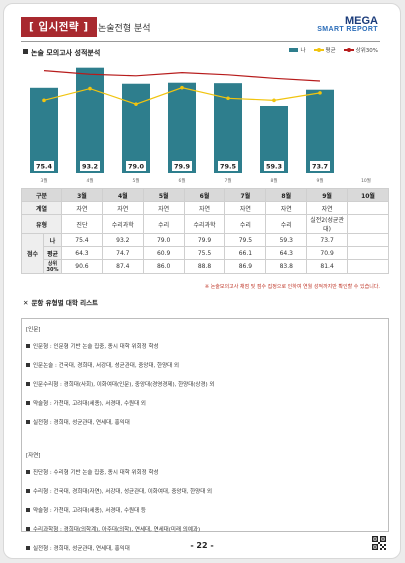 The width and height of the screenshot is (405, 563). Describe the element at coordinates (319, 180) in the screenshot. I see `x-tick-label: 9월` at that location.